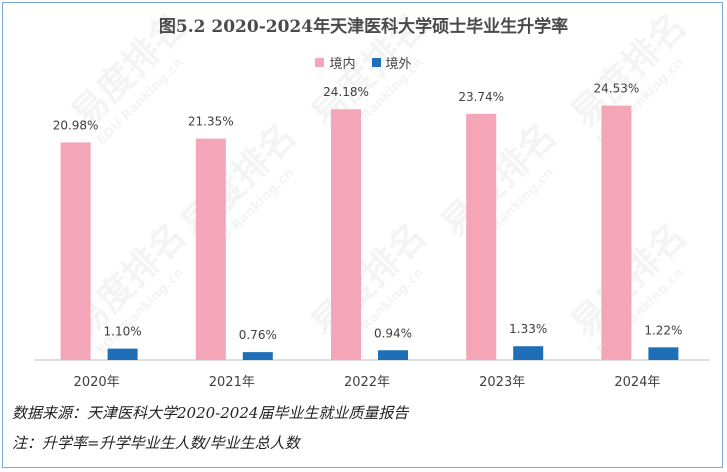  What do you see at coordinates (258, 335) in the screenshot?
I see `data-label-abroad: 0.76%` at bounding box center [258, 335].